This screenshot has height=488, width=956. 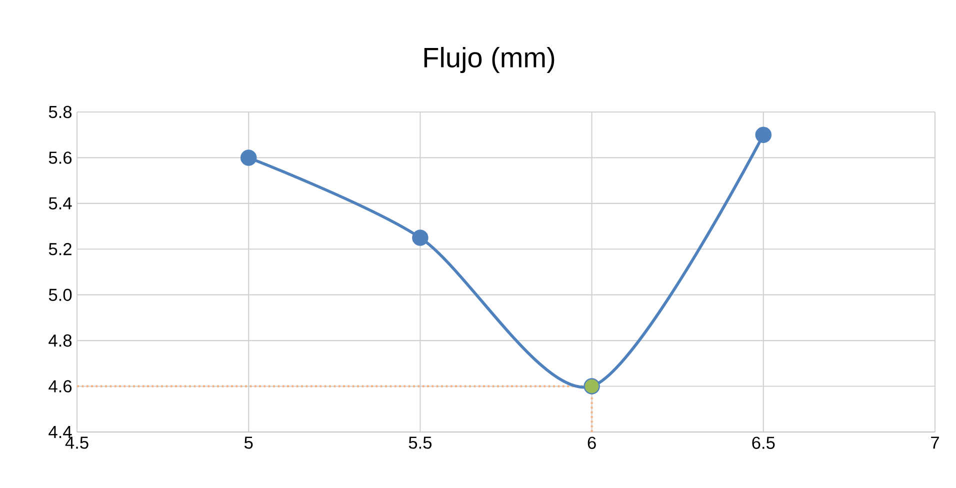 I want to click on x-tick-label: 6.5, so click(x=763, y=442).